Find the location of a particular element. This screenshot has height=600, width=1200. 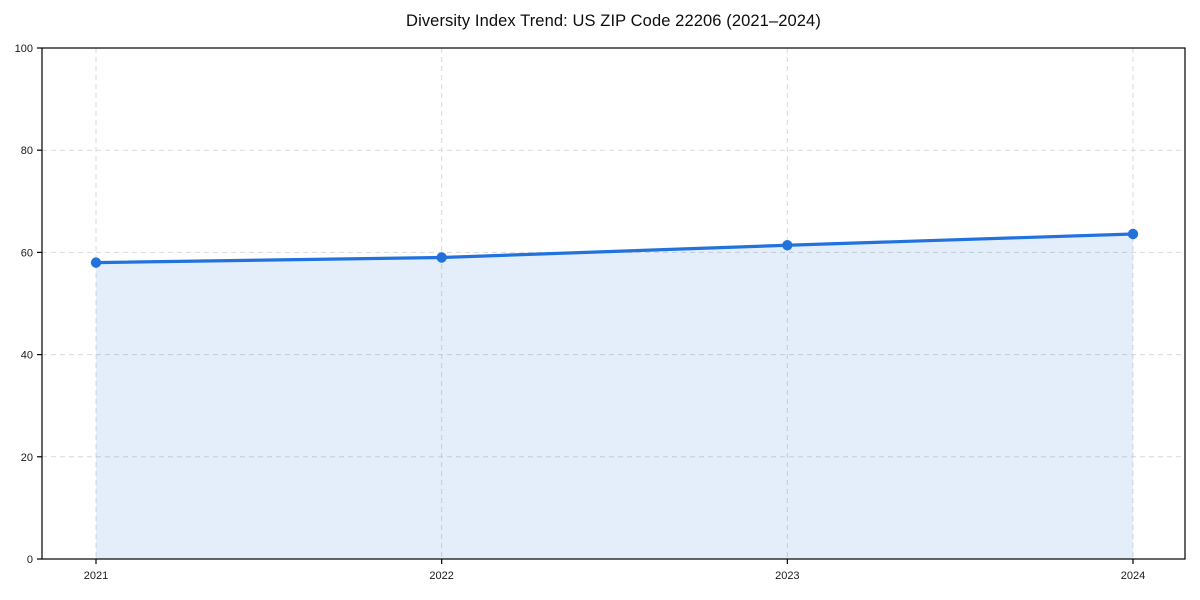

y-tick-label: 100 is located at coordinates (24, 49).